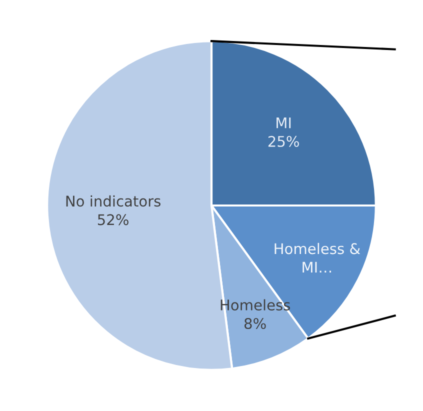 Image resolution: width=423 pixels, height=411 pixels. I want to click on slice-label: No indicators, so click(113, 201).